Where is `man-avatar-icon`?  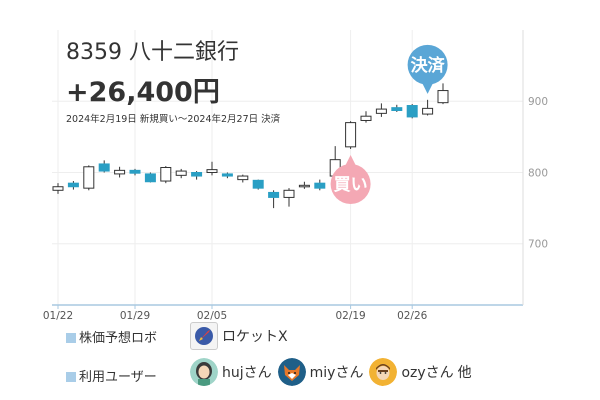 man-avatar-icon is located at coordinates (383, 372).